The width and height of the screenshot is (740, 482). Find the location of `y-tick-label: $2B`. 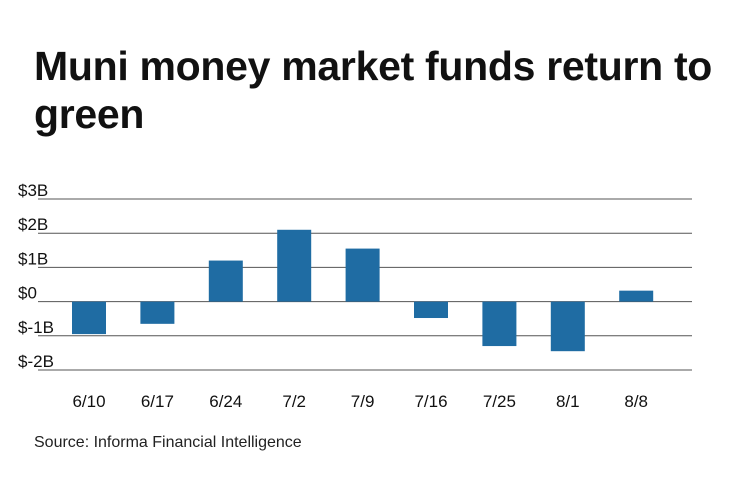

y-tick-label: $2B is located at coordinates (33, 224).